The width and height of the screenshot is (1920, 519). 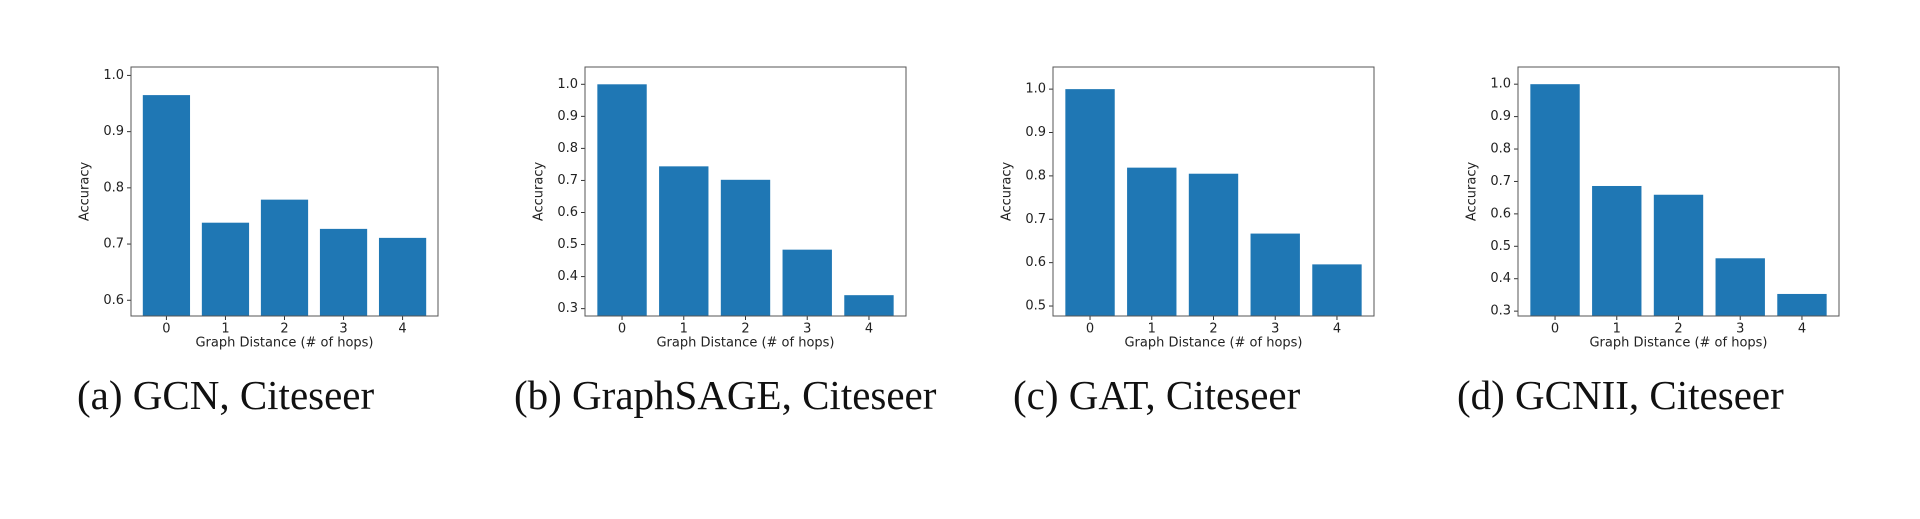 I want to click on caption: (c) GAT, Citeseer, so click(x=1157, y=395).